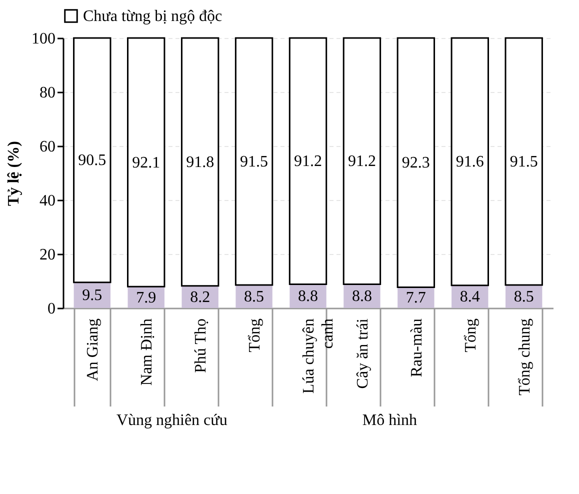  I want to click on x-tick-label: Rau-màu, so click(417, 348).